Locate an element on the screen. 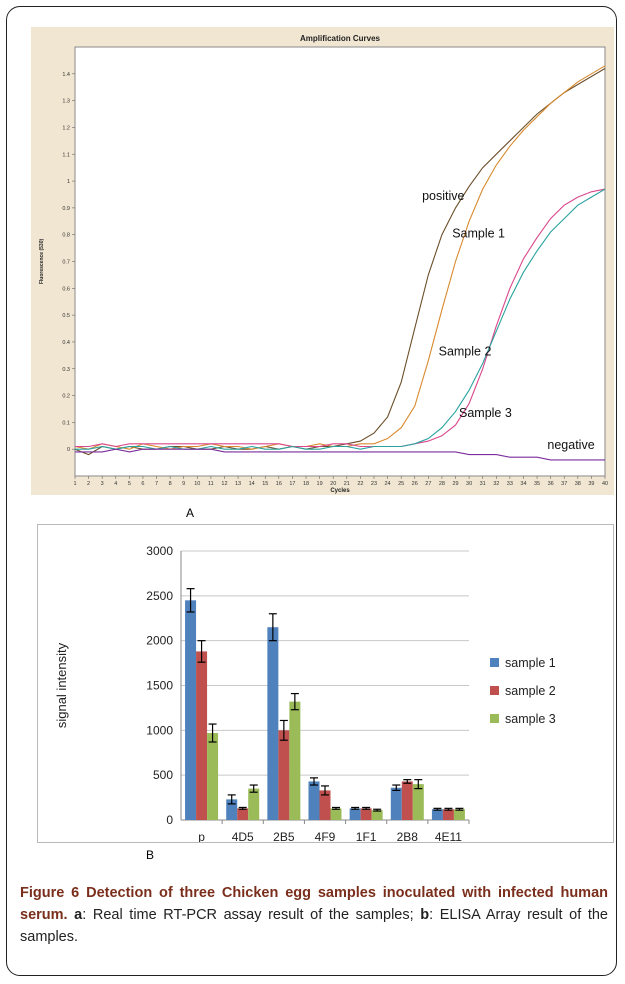 The height and width of the screenshot is (984, 625). x-axis-label: Cycles is located at coordinates (340, 491).